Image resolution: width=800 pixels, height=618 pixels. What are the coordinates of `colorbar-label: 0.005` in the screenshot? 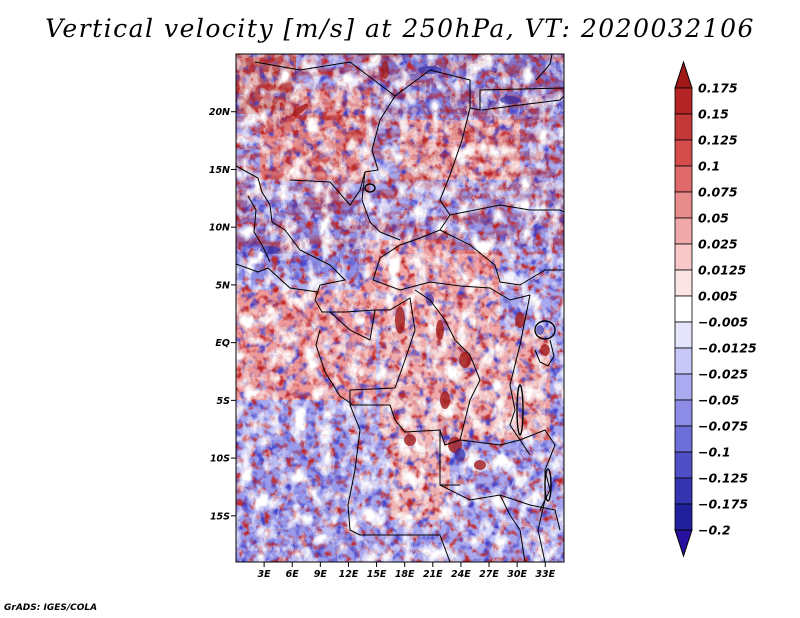 It's located at (718, 296).